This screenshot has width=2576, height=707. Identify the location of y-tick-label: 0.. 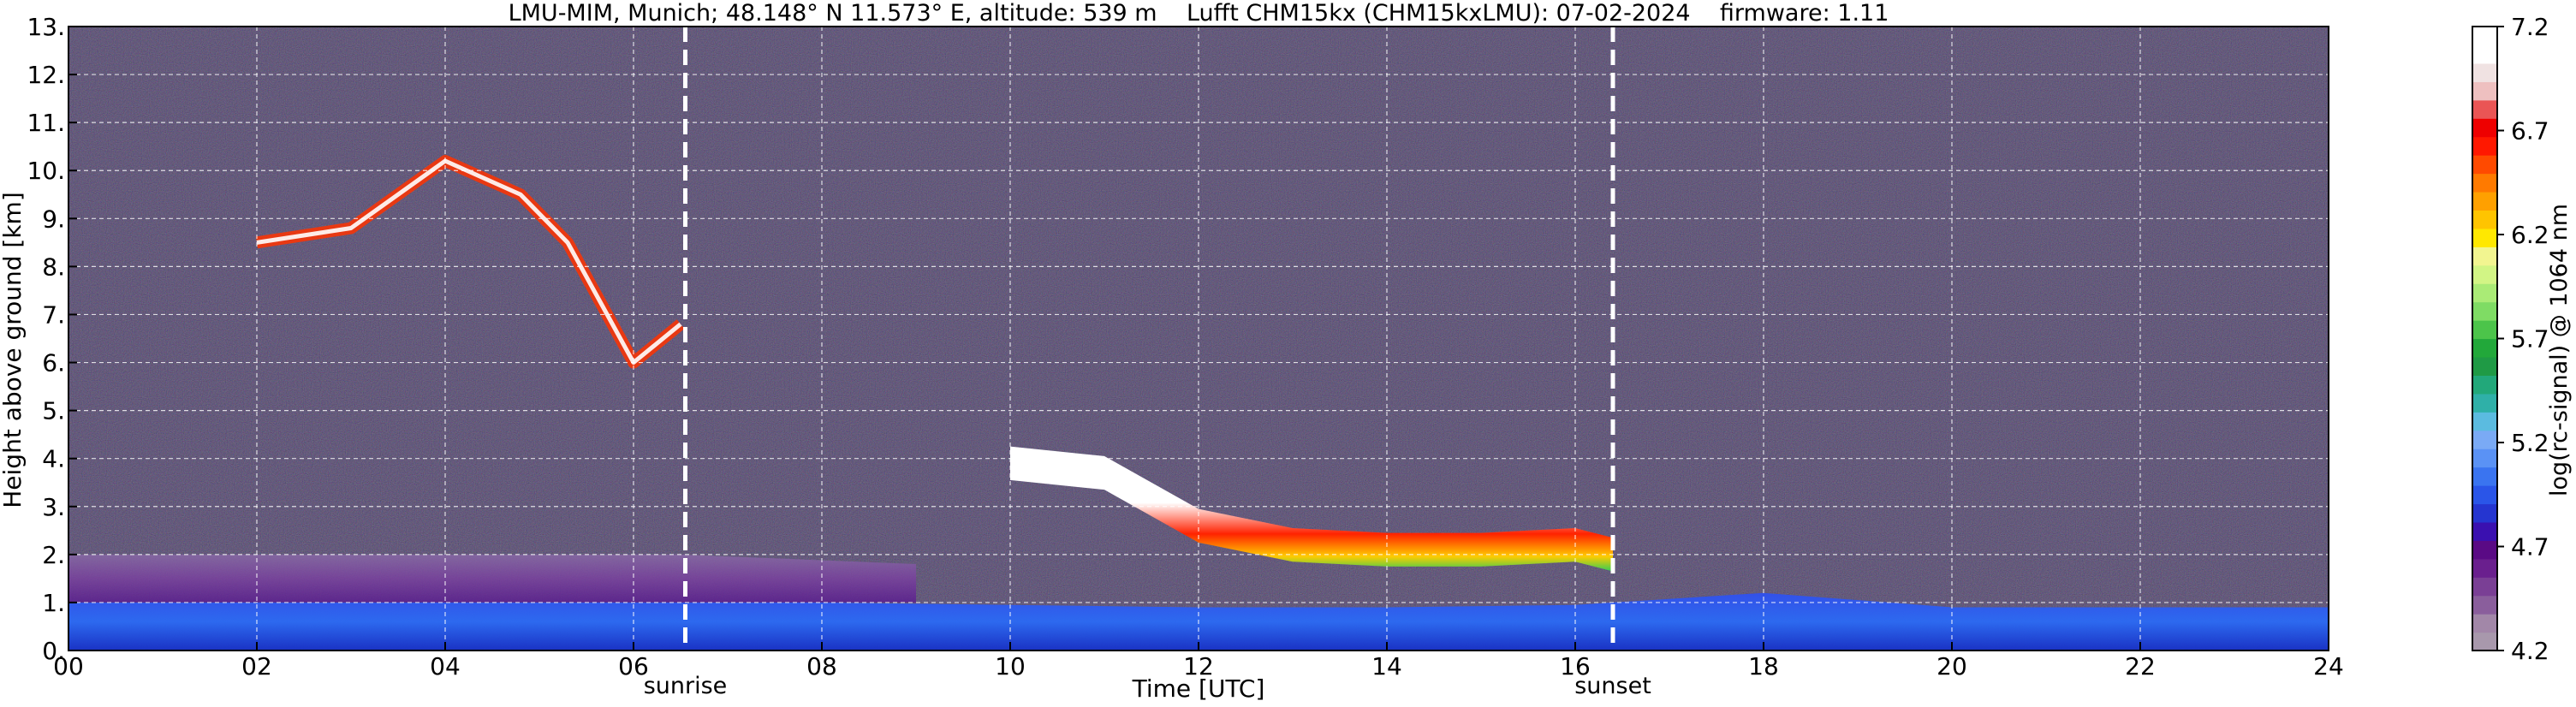
(54, 651).